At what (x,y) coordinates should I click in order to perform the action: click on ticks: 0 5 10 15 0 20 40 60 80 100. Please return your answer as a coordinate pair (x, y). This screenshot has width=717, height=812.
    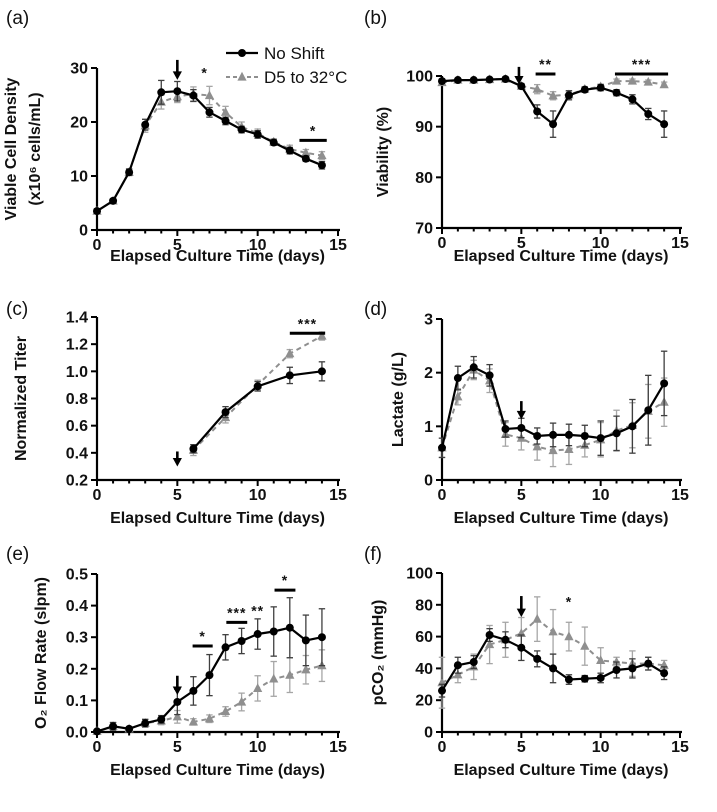
    Looking at the image, I should click on (547, 661).